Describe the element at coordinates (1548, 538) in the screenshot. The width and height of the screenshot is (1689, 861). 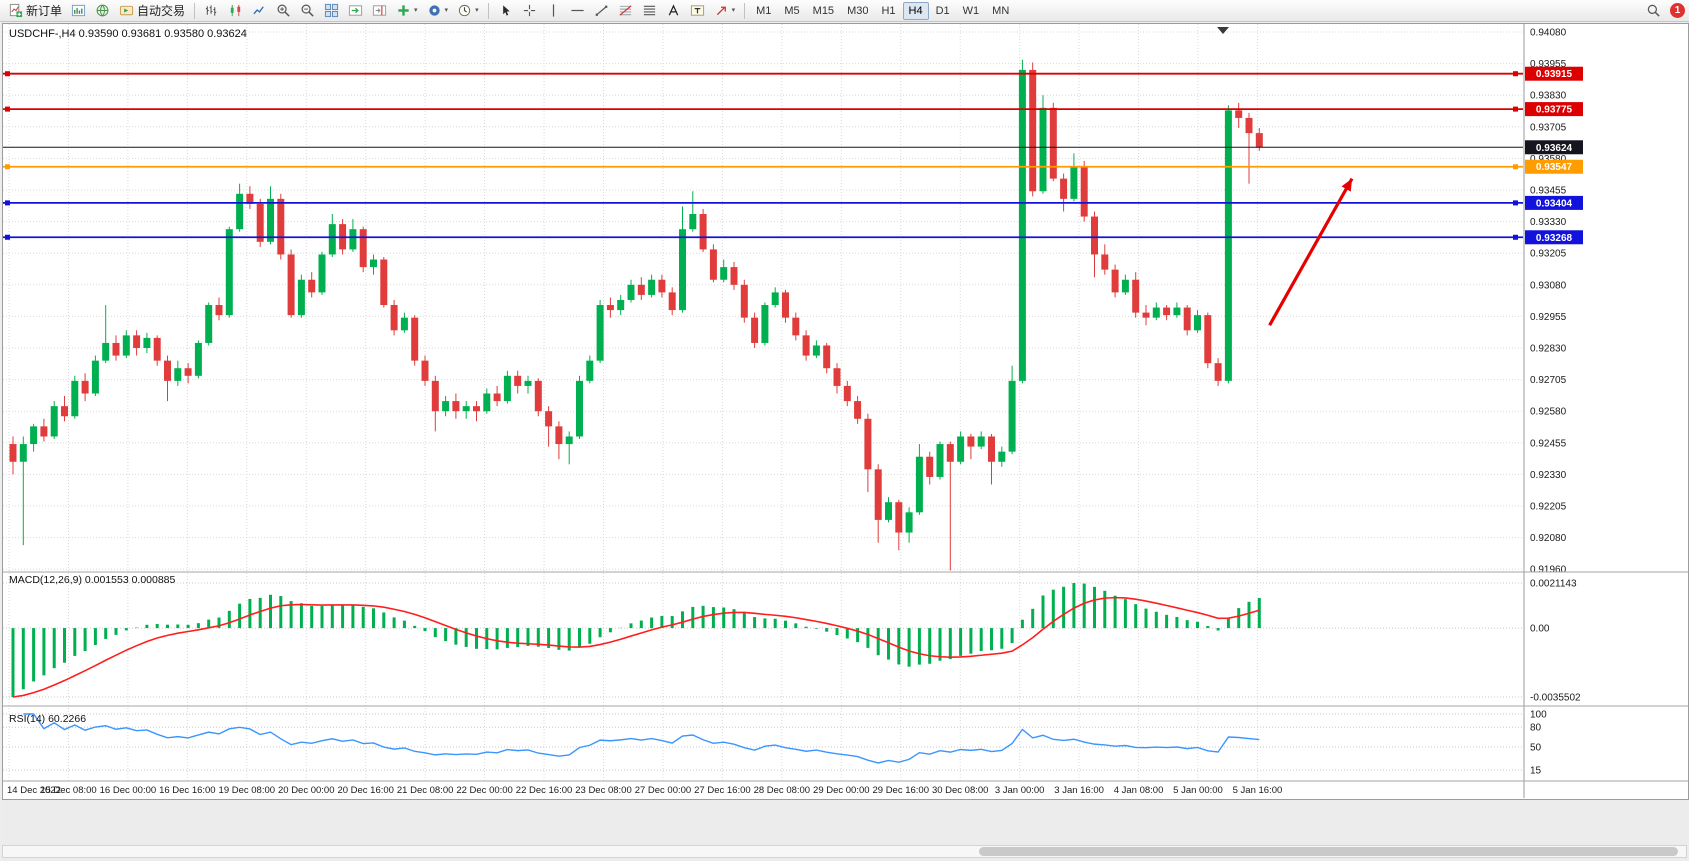
I see `svg-text: 0.92080` at that location.